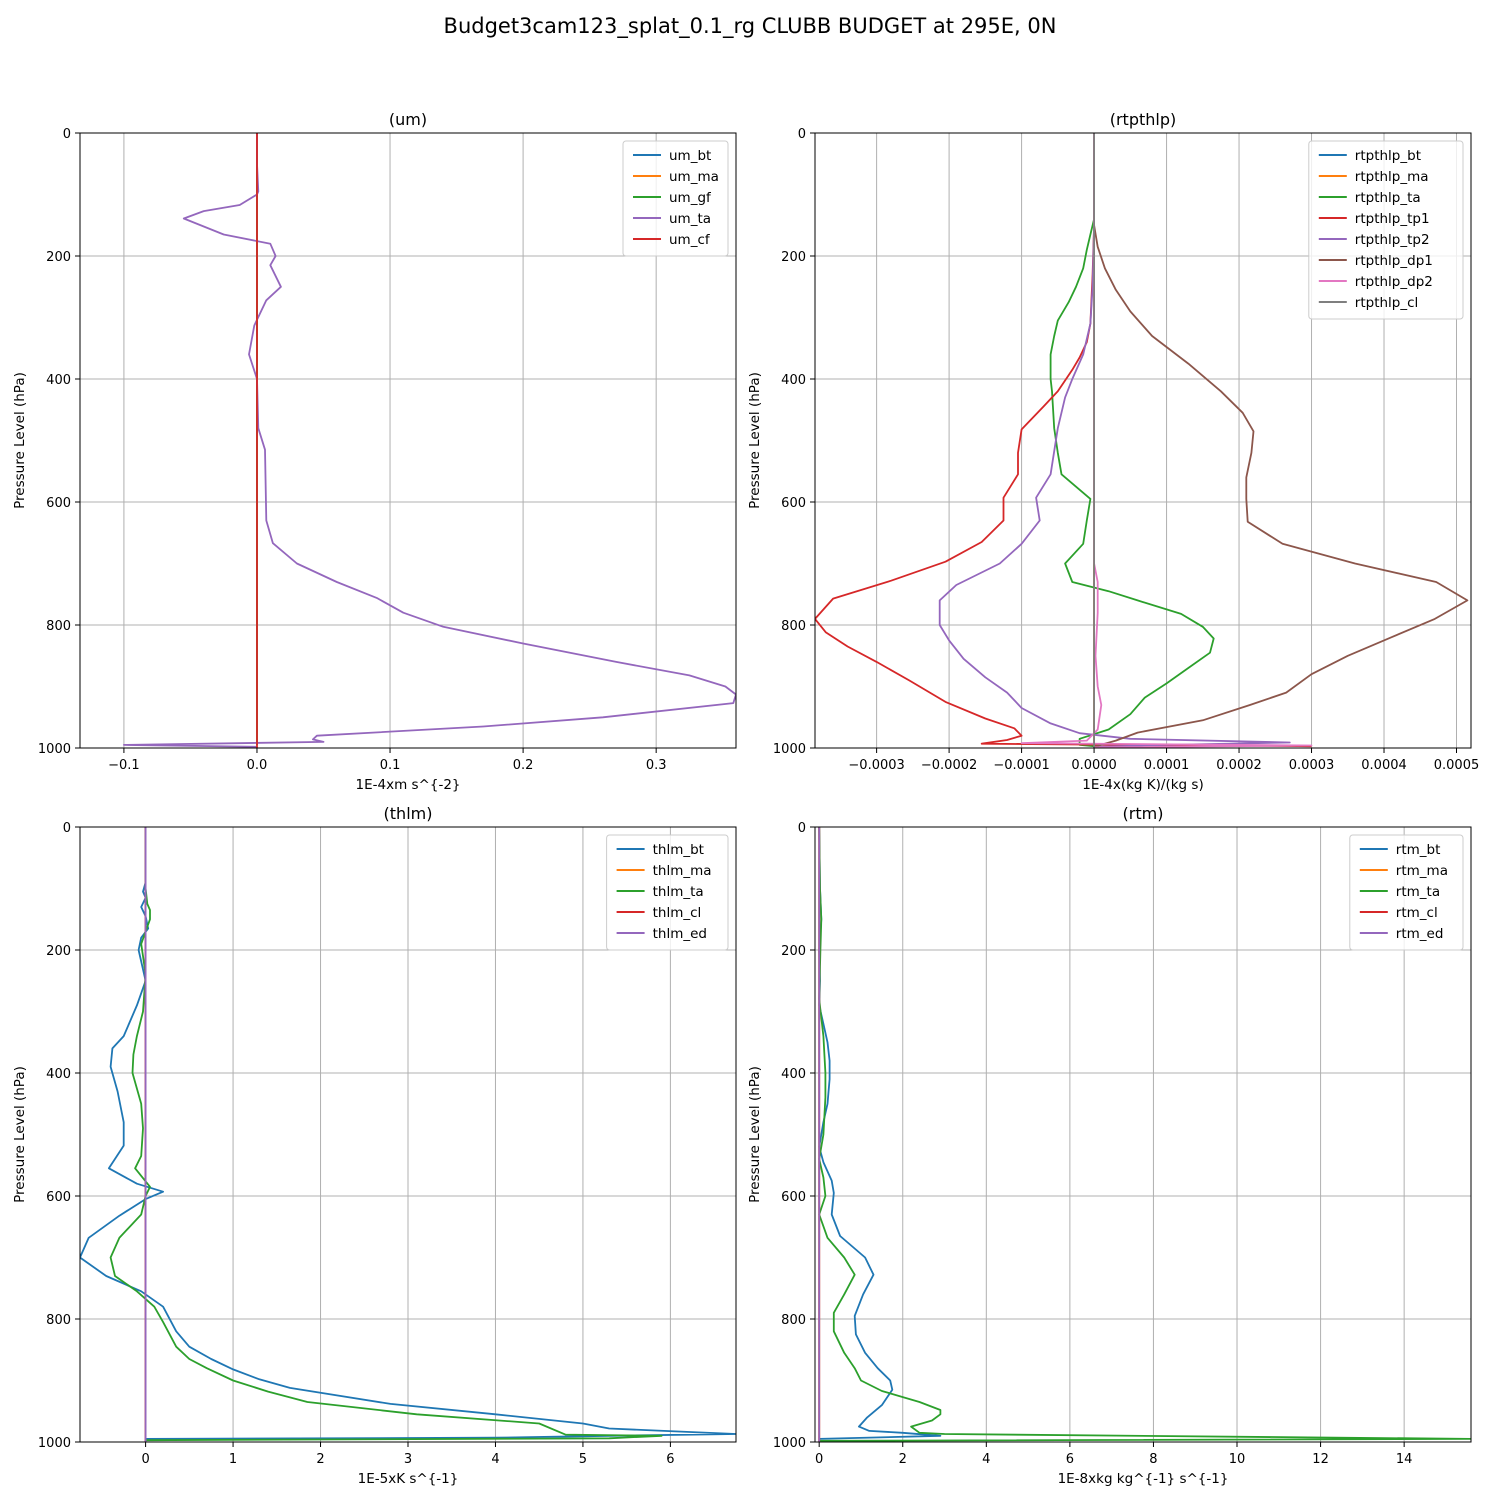  What do you see at coordinates (690, 198) in the screenshot?
I see `legend-label: um_gf` at bounding box center [690, 198].